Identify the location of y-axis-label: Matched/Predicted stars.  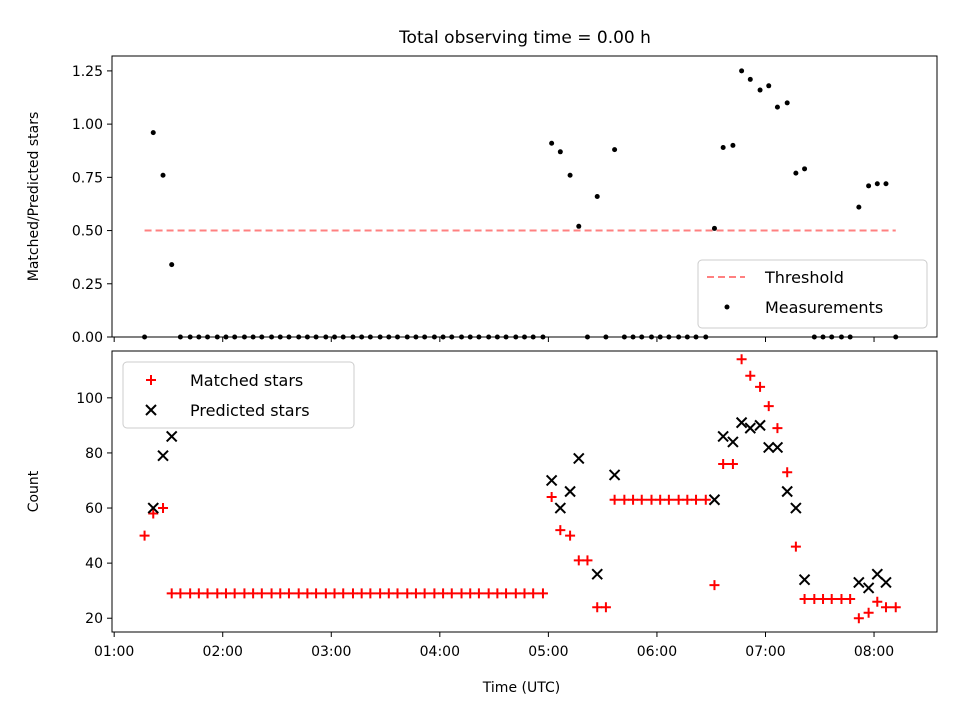
(34, 197).